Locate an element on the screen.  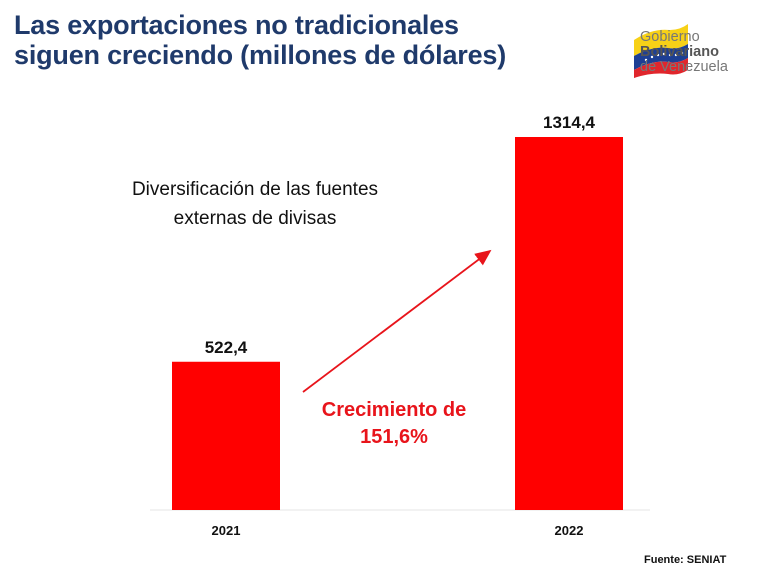
source-note: Fuente: SENIAT is located at coordinates (685, 560).